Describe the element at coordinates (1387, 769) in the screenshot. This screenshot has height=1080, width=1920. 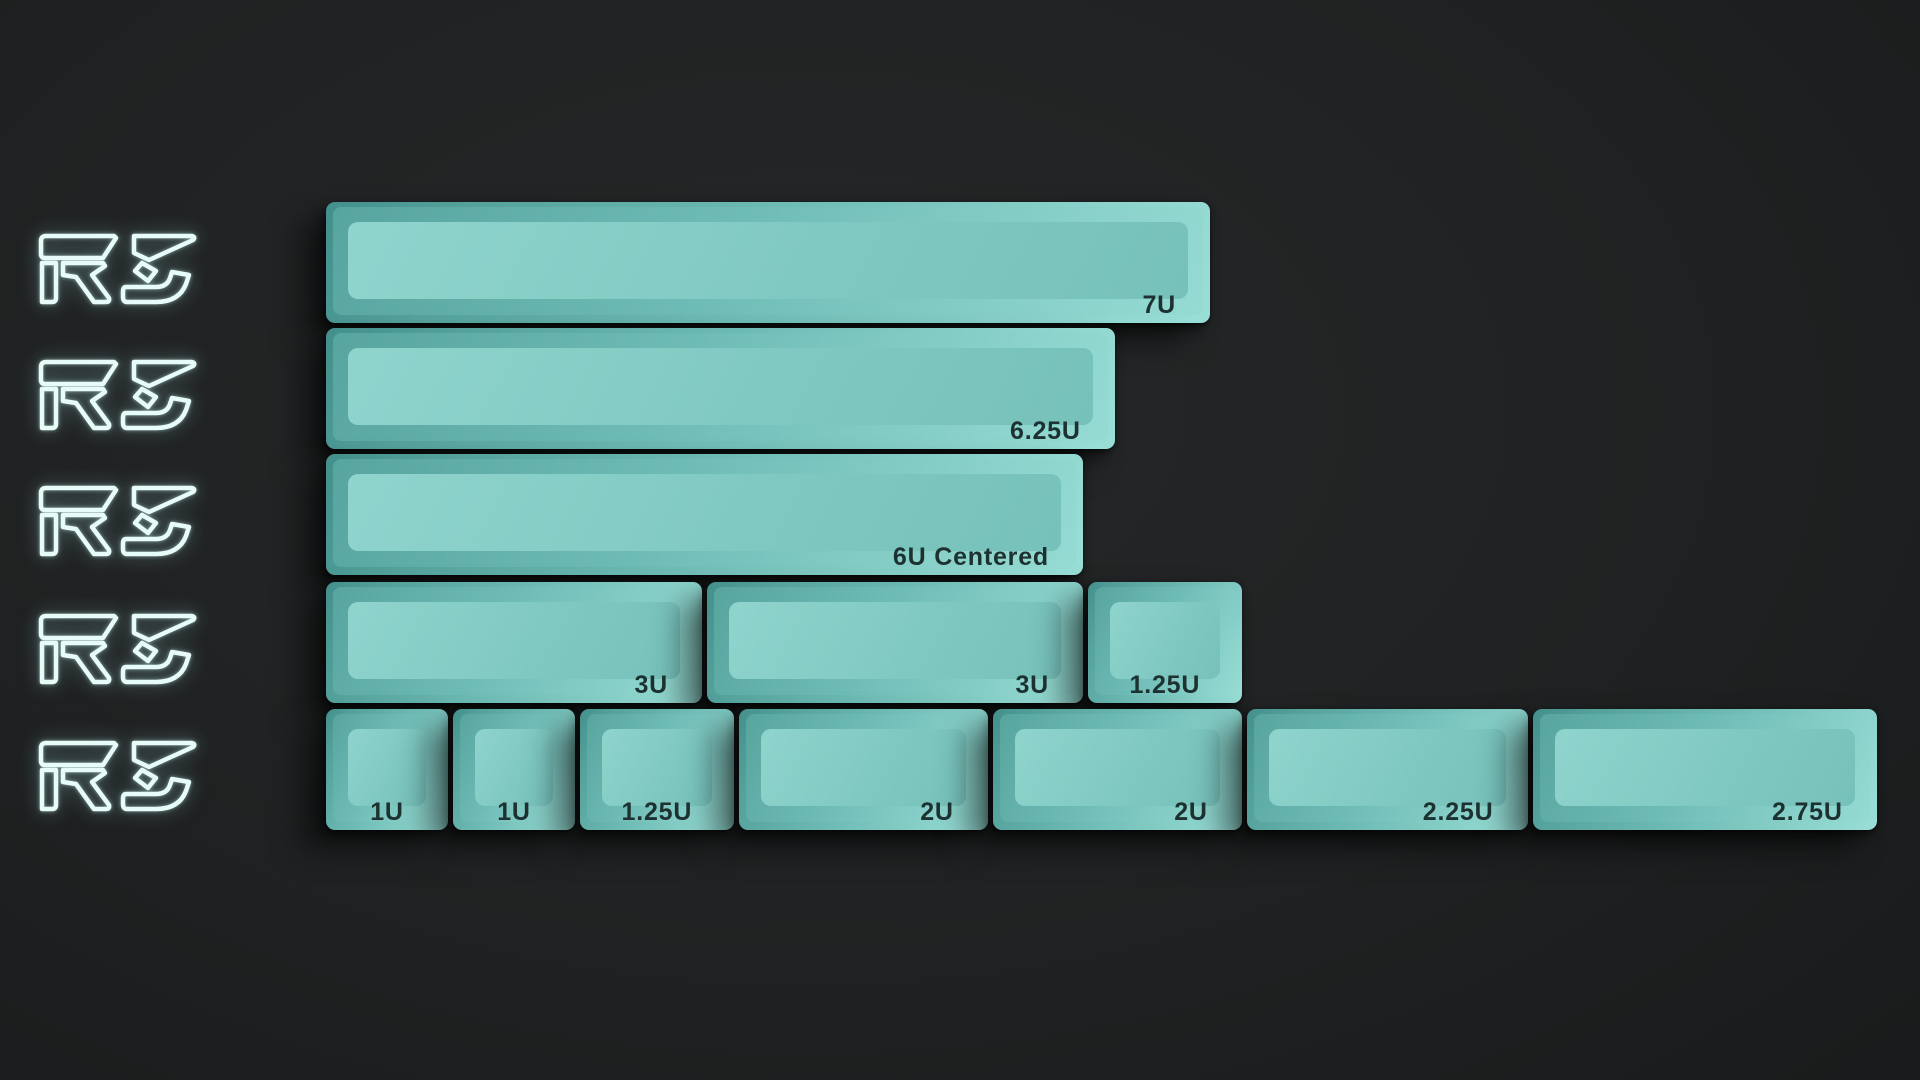
I see `keycap: 2.25U` at that location.